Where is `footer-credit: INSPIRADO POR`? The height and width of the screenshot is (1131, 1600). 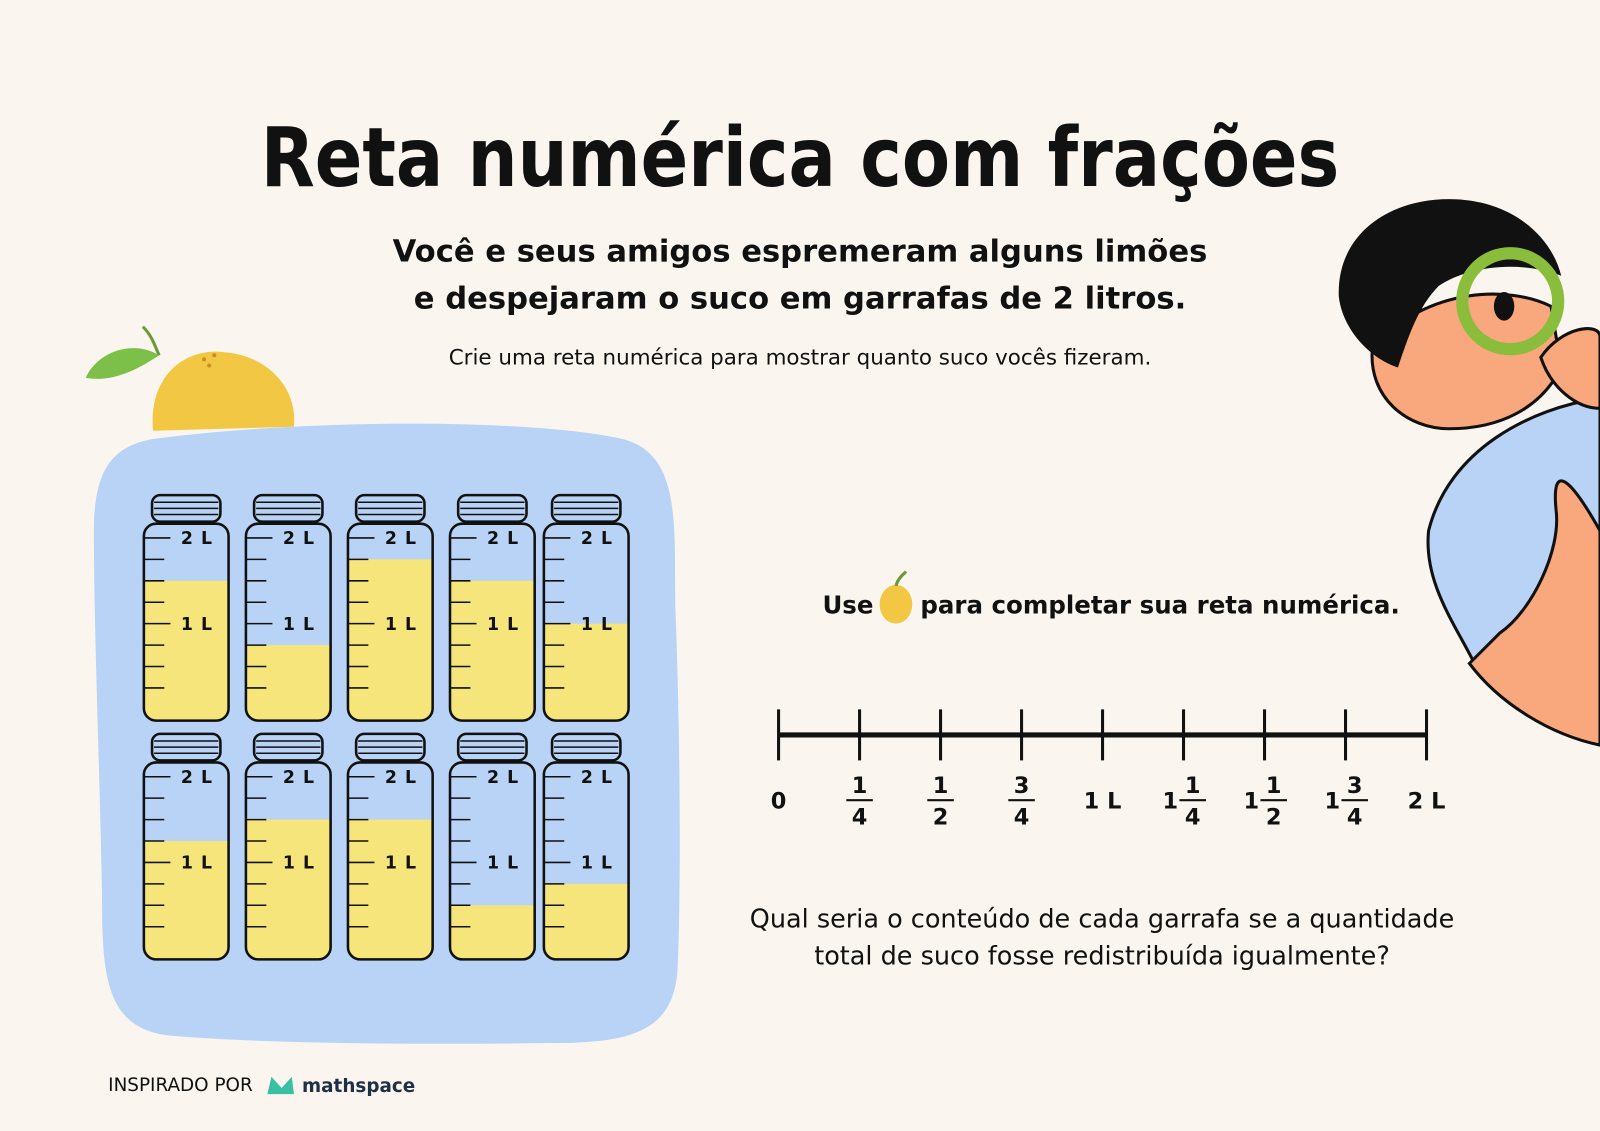
footer-credit: INSPIRADO POR is located at coordinates (180, 1085).